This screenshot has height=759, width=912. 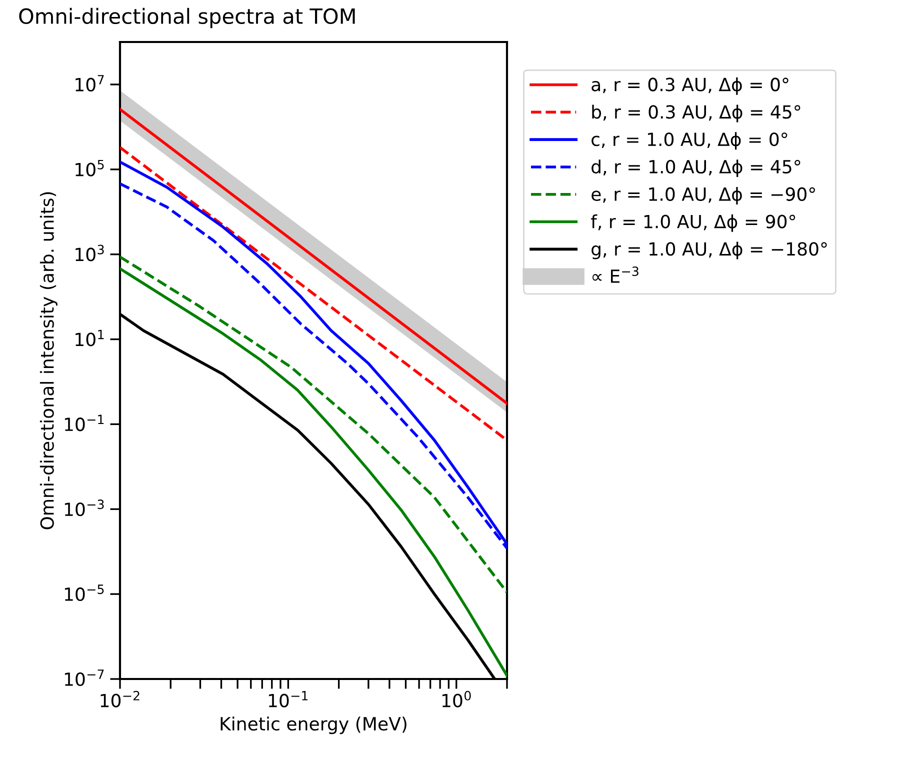 What do you see at coordinates (690, 141) in the screenshot?
I see `legend-label: c, r = 1.0 AU, Δϕ = 0°` at bounding box center [690, 141].